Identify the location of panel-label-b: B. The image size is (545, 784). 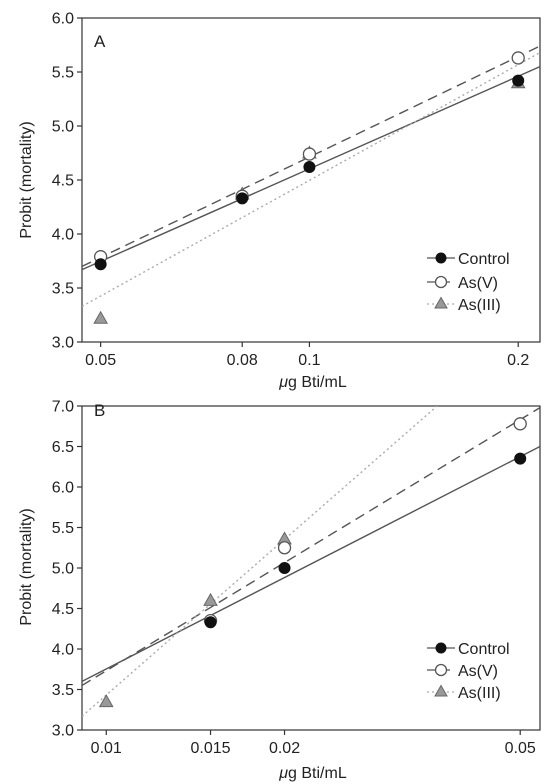
(99, 410).